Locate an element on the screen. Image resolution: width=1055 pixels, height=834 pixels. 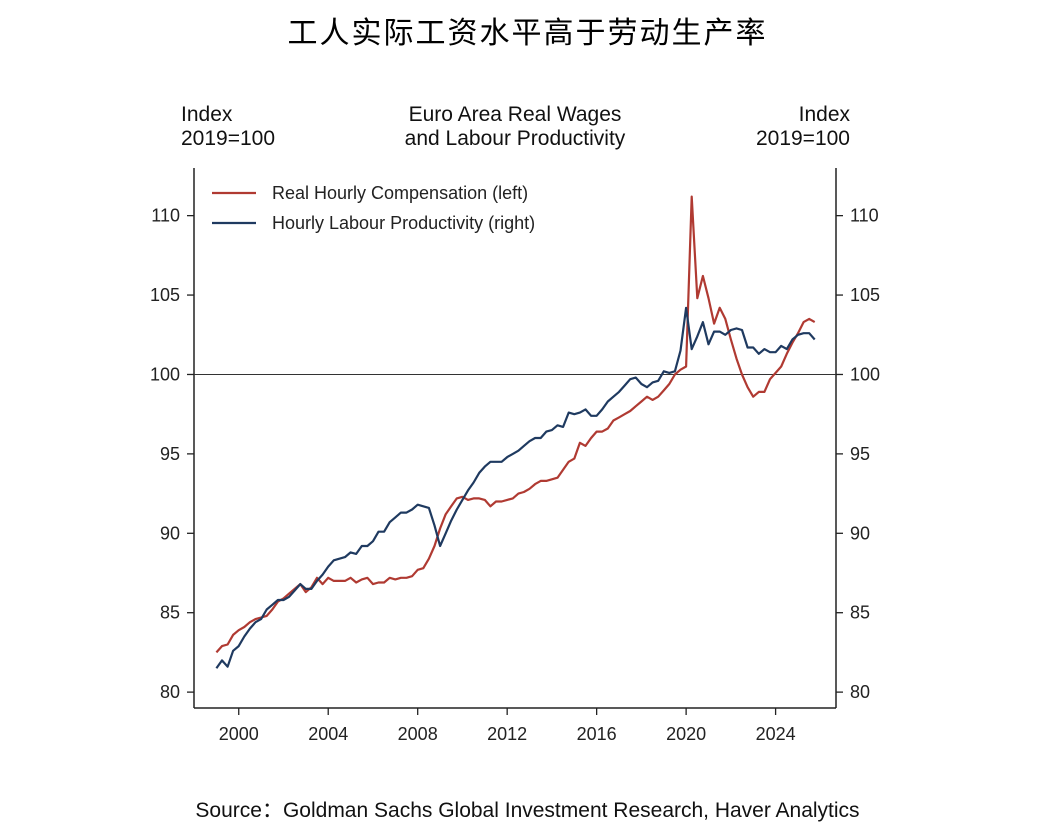
left-y-tick-label: 85 is located at coordinates (170, 613).